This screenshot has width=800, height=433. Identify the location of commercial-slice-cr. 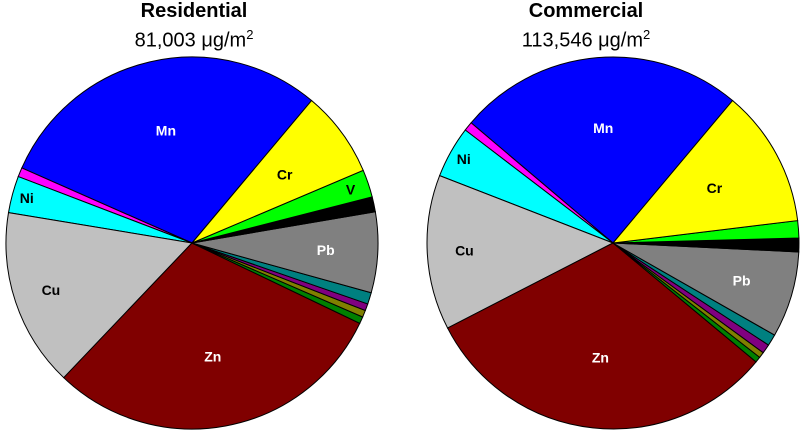
(705, 171).